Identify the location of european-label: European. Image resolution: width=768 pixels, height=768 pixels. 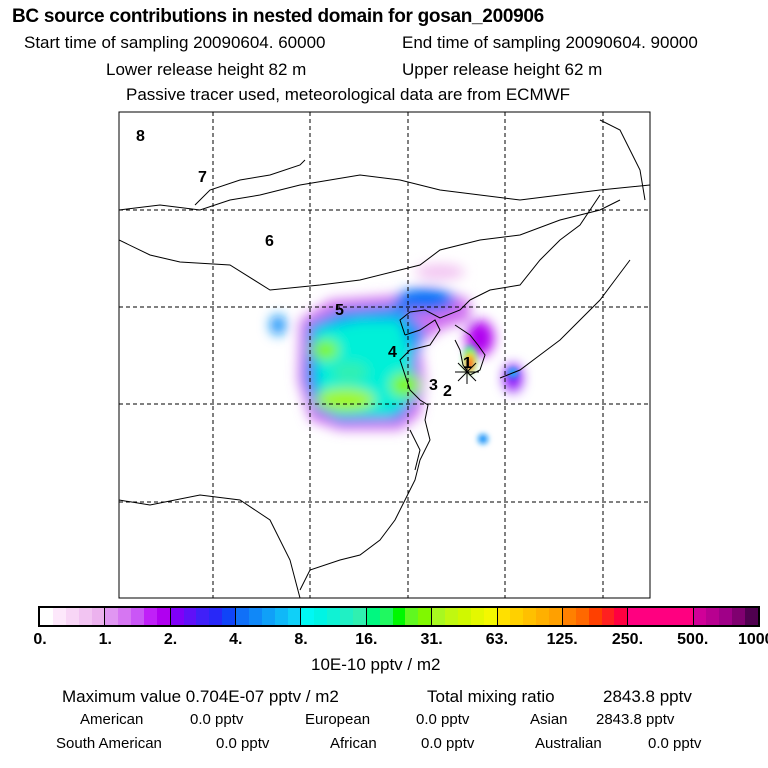
(338, 719).